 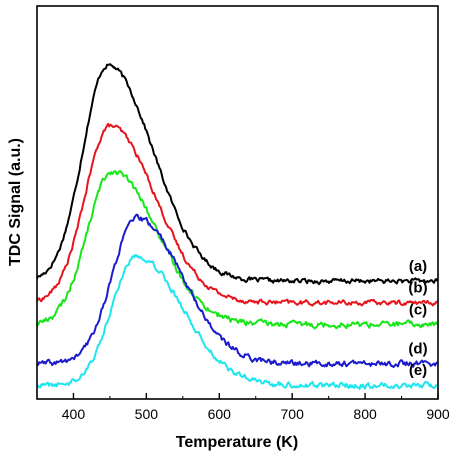 I want to click on series-label-b: (b), so click(x=417, y=288).